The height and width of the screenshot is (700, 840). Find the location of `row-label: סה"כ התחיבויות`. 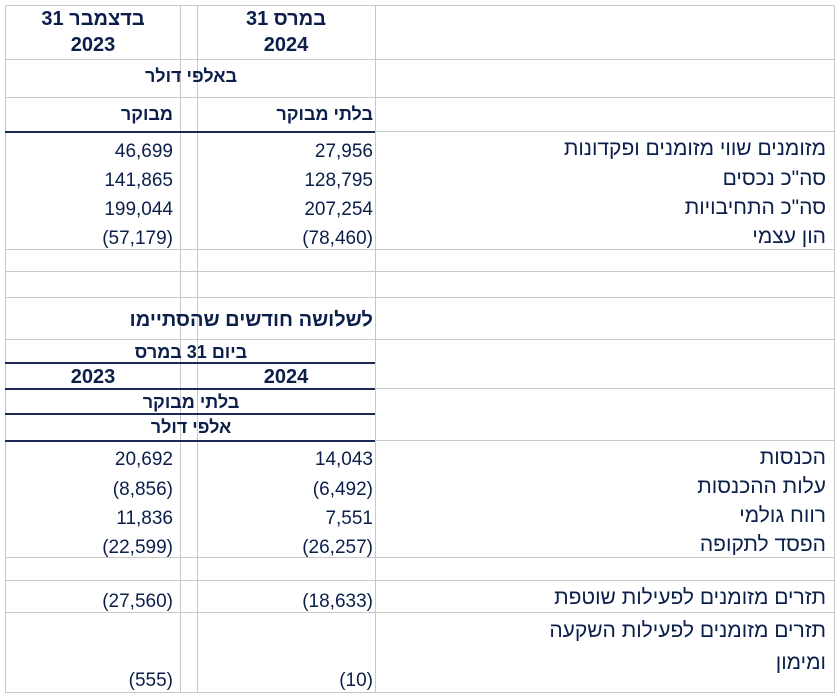

row-label: סה"כ התחיבויות is located at coordinates (755, 207).